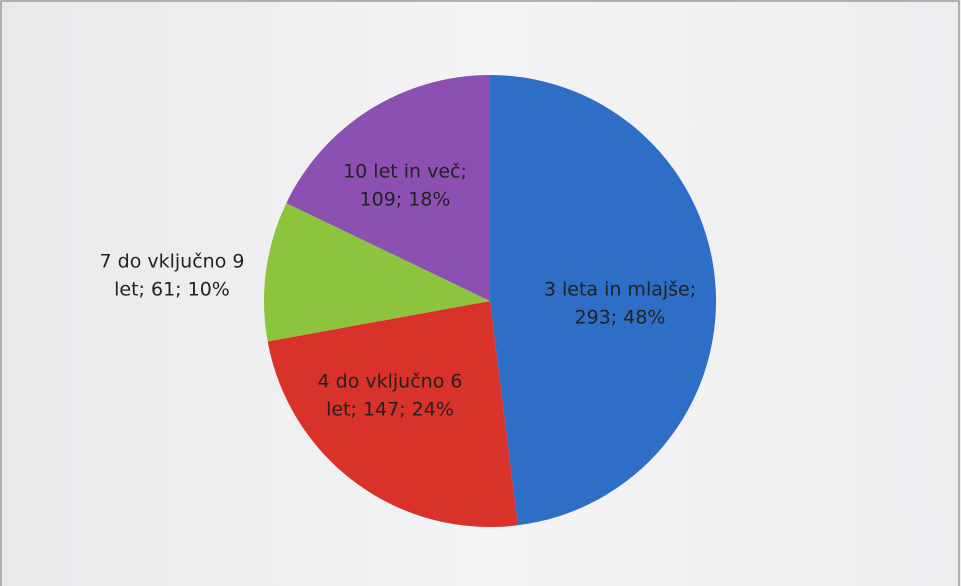  Describe the element at coordinates (390, 410) in the screenshot. I see `data-label: let; 147; 24%` at that location.